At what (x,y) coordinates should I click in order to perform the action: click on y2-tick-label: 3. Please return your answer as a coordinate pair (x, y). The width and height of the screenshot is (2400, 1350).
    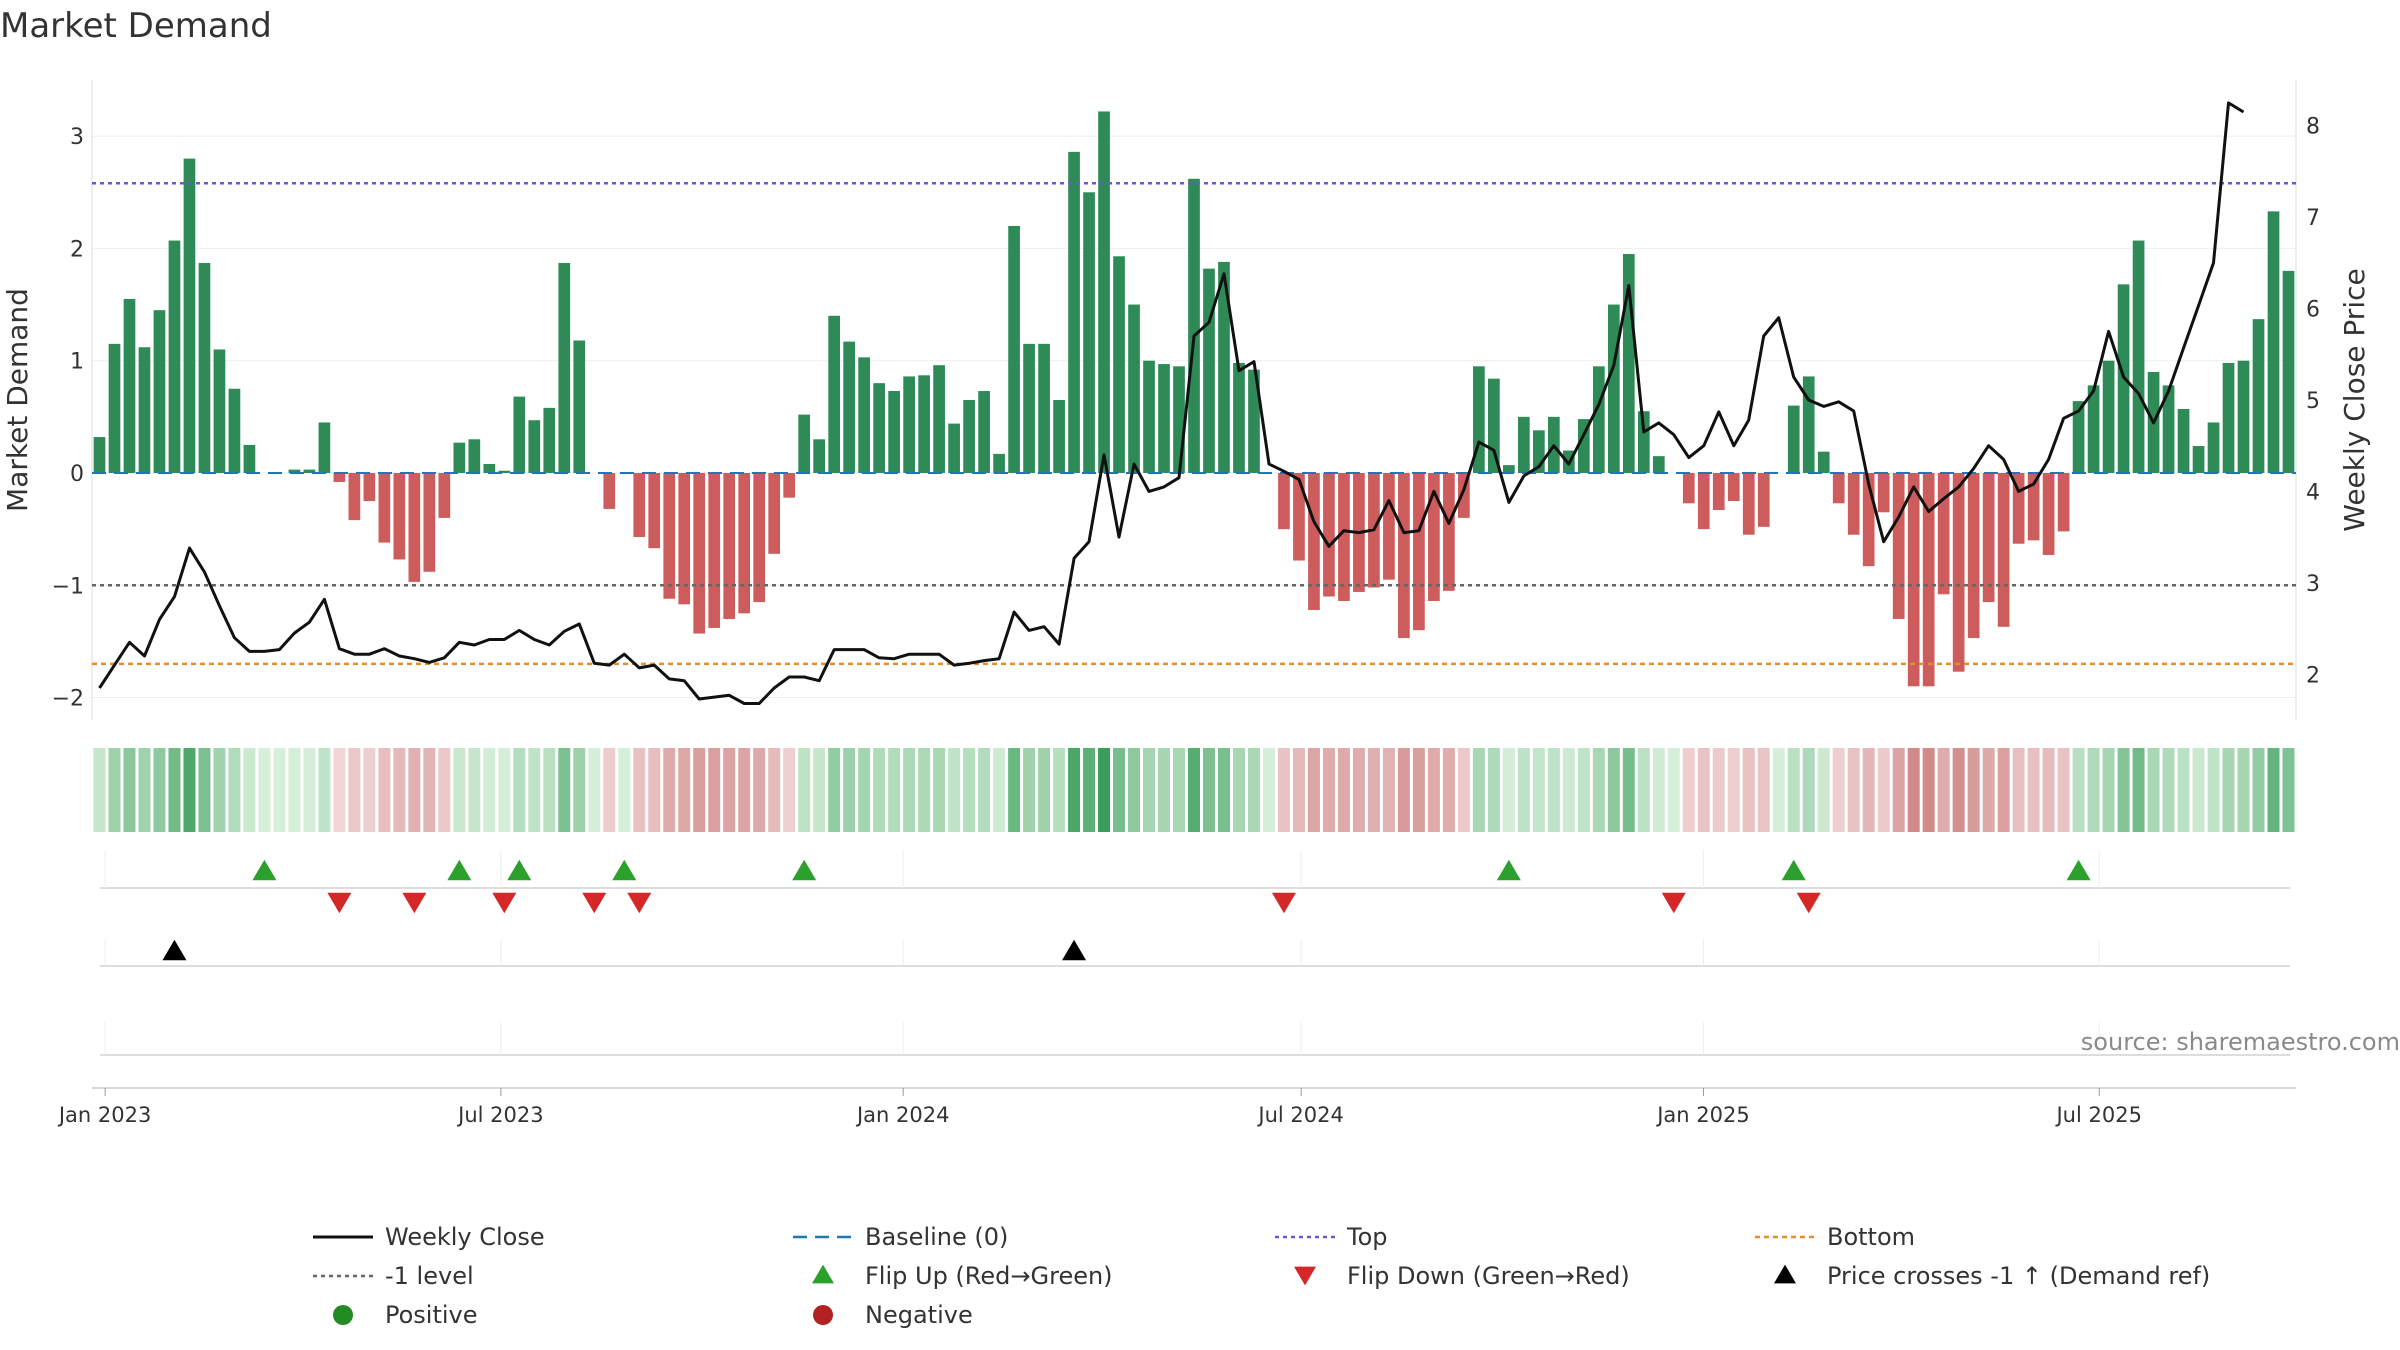
    Looking at the image, I should click on (2313, 584).